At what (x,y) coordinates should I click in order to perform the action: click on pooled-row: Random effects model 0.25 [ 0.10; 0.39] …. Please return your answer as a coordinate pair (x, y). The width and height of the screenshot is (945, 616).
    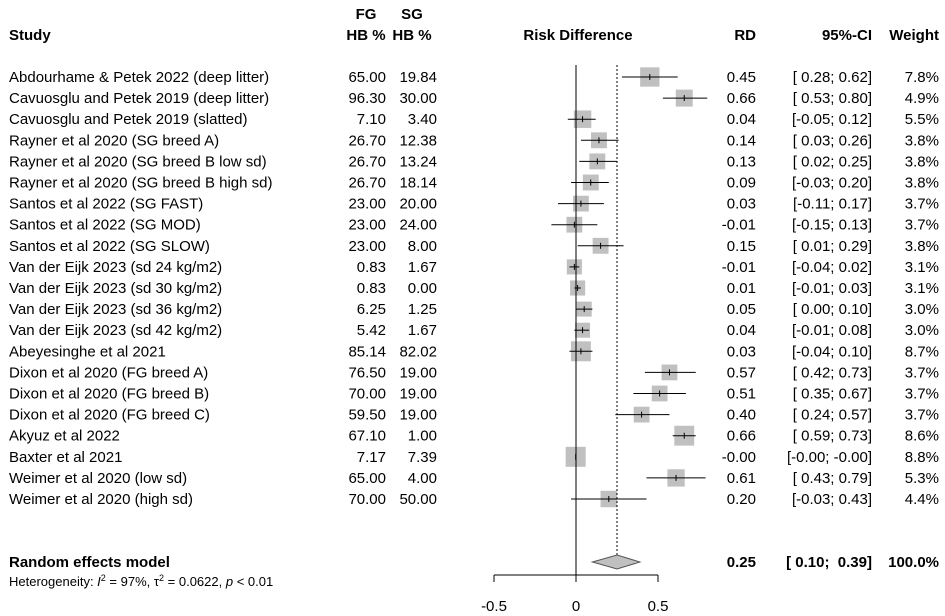
    Looking at the image, I should click on (474, 562).